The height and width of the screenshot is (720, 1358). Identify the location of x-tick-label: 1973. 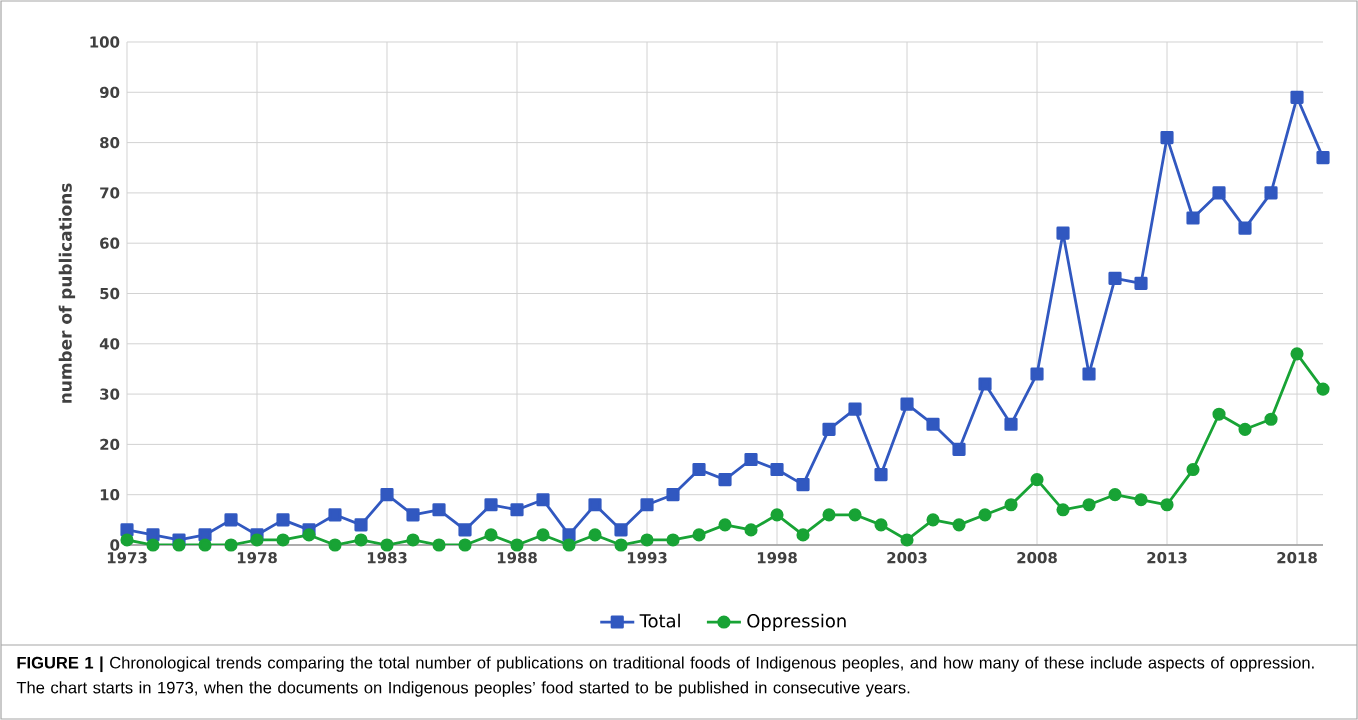
(127, 558).